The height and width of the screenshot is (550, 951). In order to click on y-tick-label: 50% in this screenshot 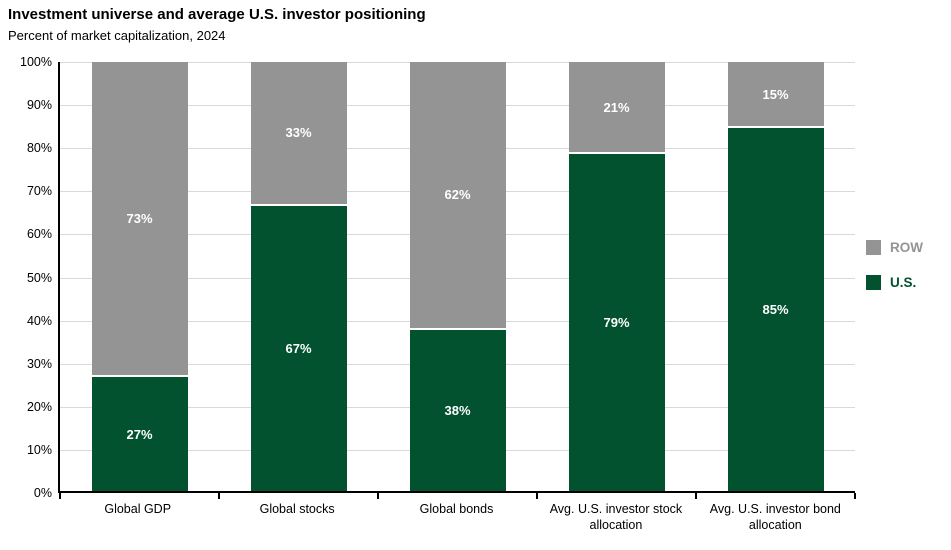, I will do `click(39, 277)`.